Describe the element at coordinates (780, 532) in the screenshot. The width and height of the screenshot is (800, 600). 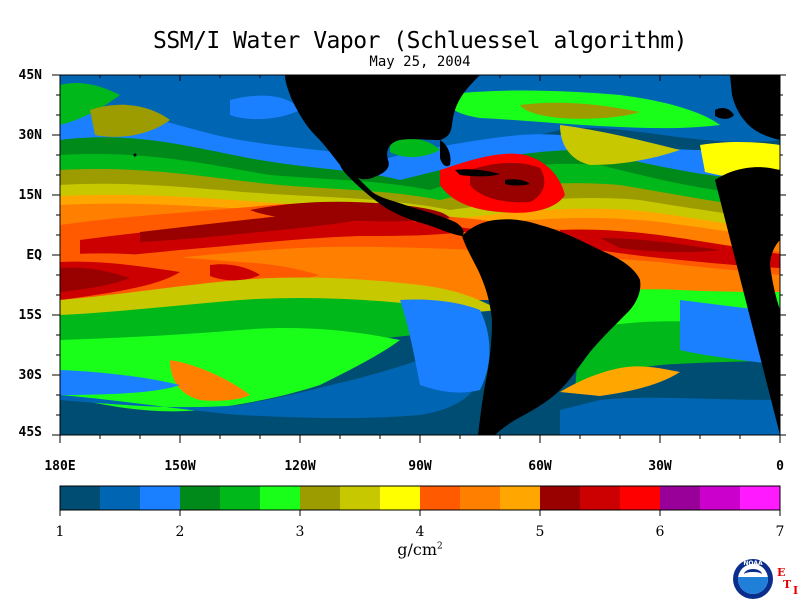
I see `colorbar-tick-7: 7` at that location.